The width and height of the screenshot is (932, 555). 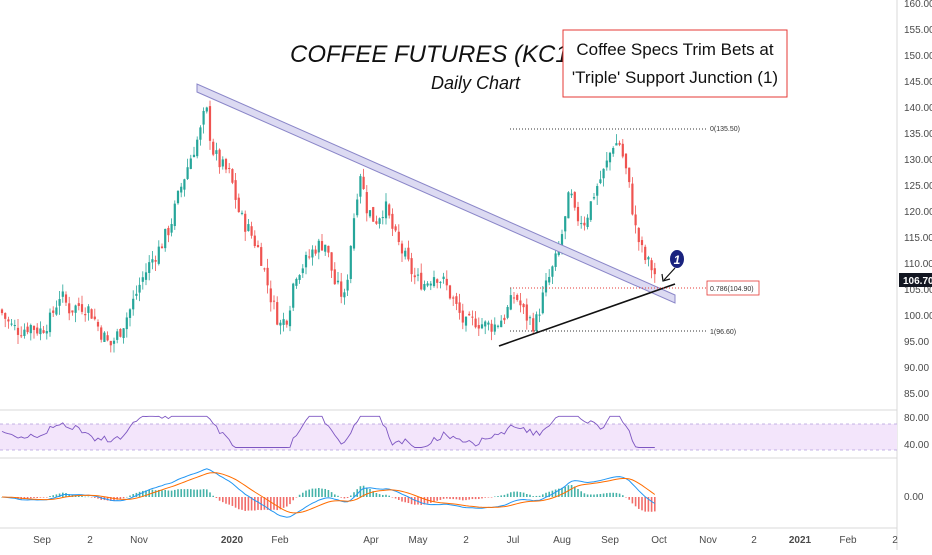 I want to click on time-axis-tick: Jul, so click(x=513, y=540).